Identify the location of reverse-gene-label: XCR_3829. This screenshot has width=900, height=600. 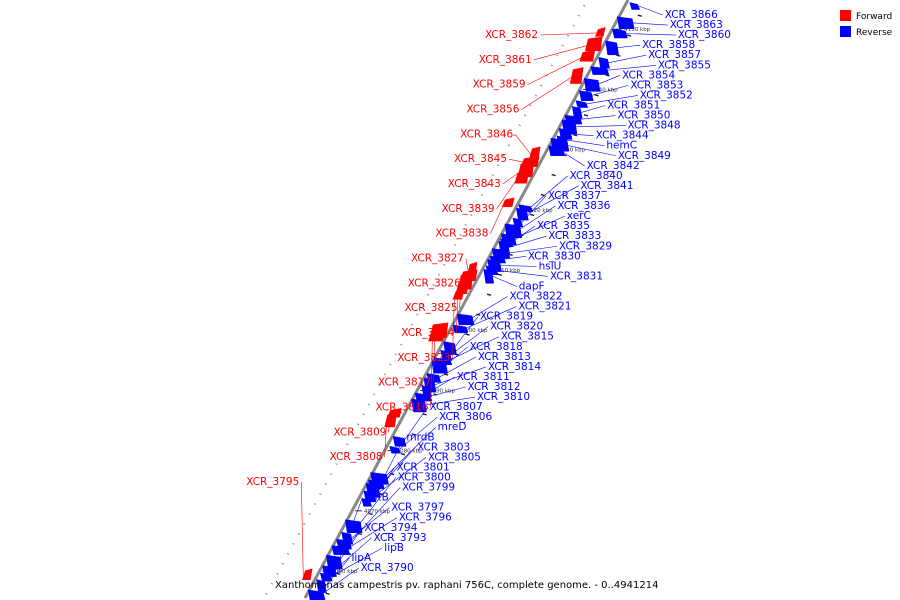
(585, 246).